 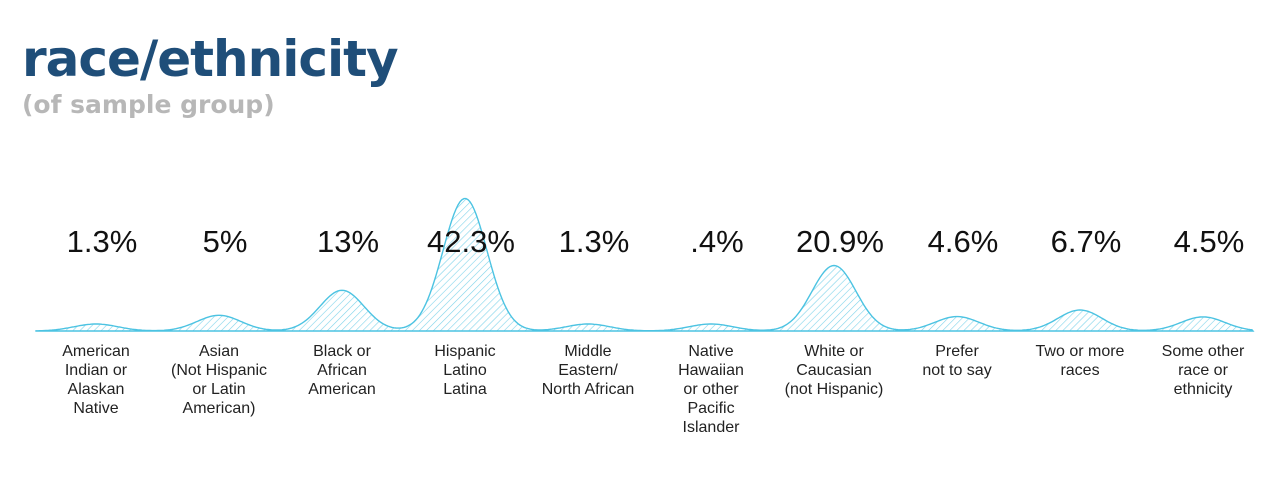 What do you see at coordinates (348, 241) in the screenshot?
I see `value-label: 13%` at bounding box center [348, 241].